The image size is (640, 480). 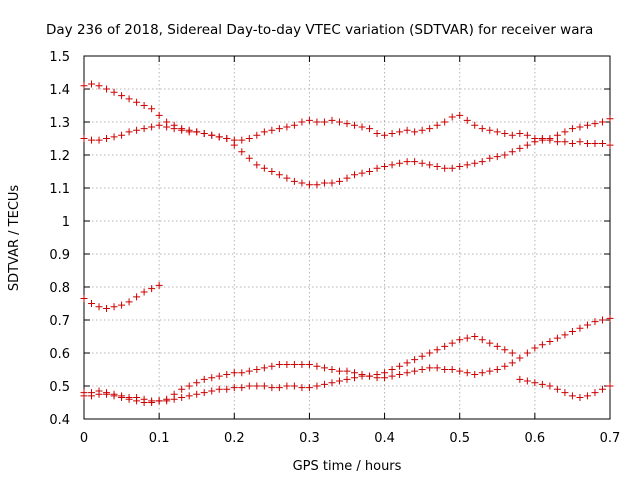 I want to click on x-axis-label: GPS time / hours, so click(x=347, y=466).